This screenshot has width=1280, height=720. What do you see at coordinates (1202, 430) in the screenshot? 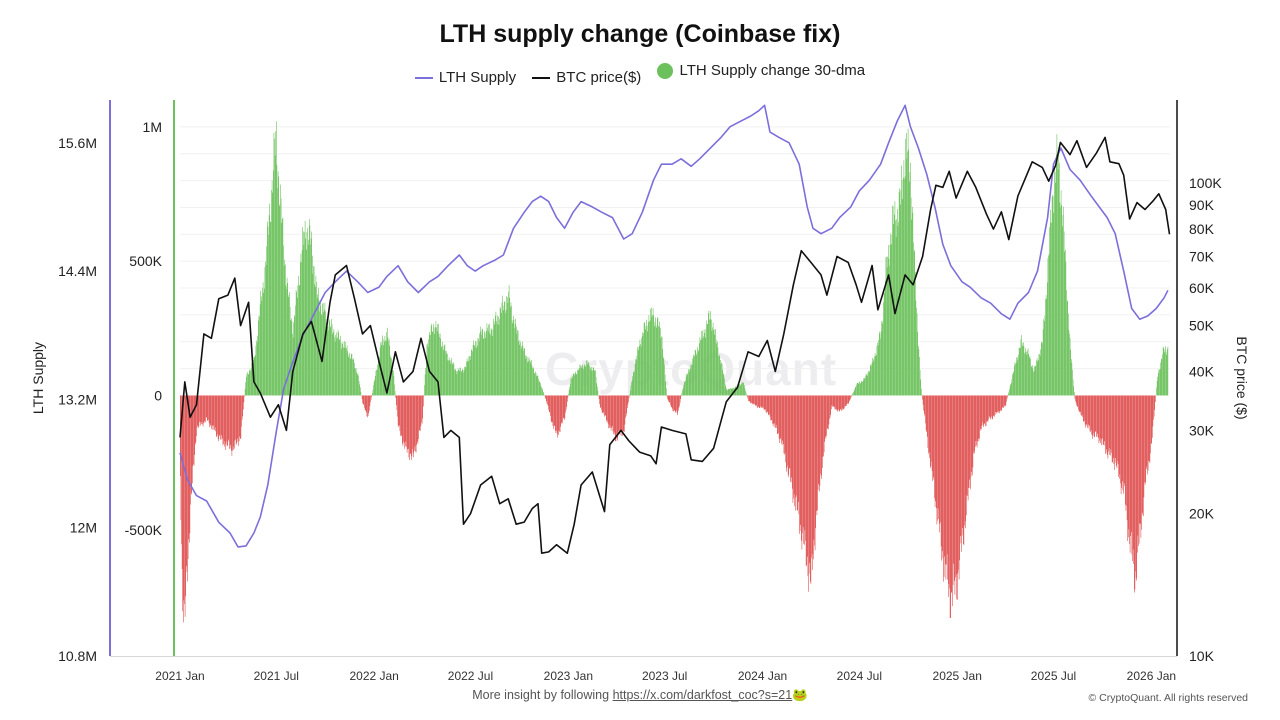
I see `right-tick-label: 30K` at bounding box center [1202, 430].